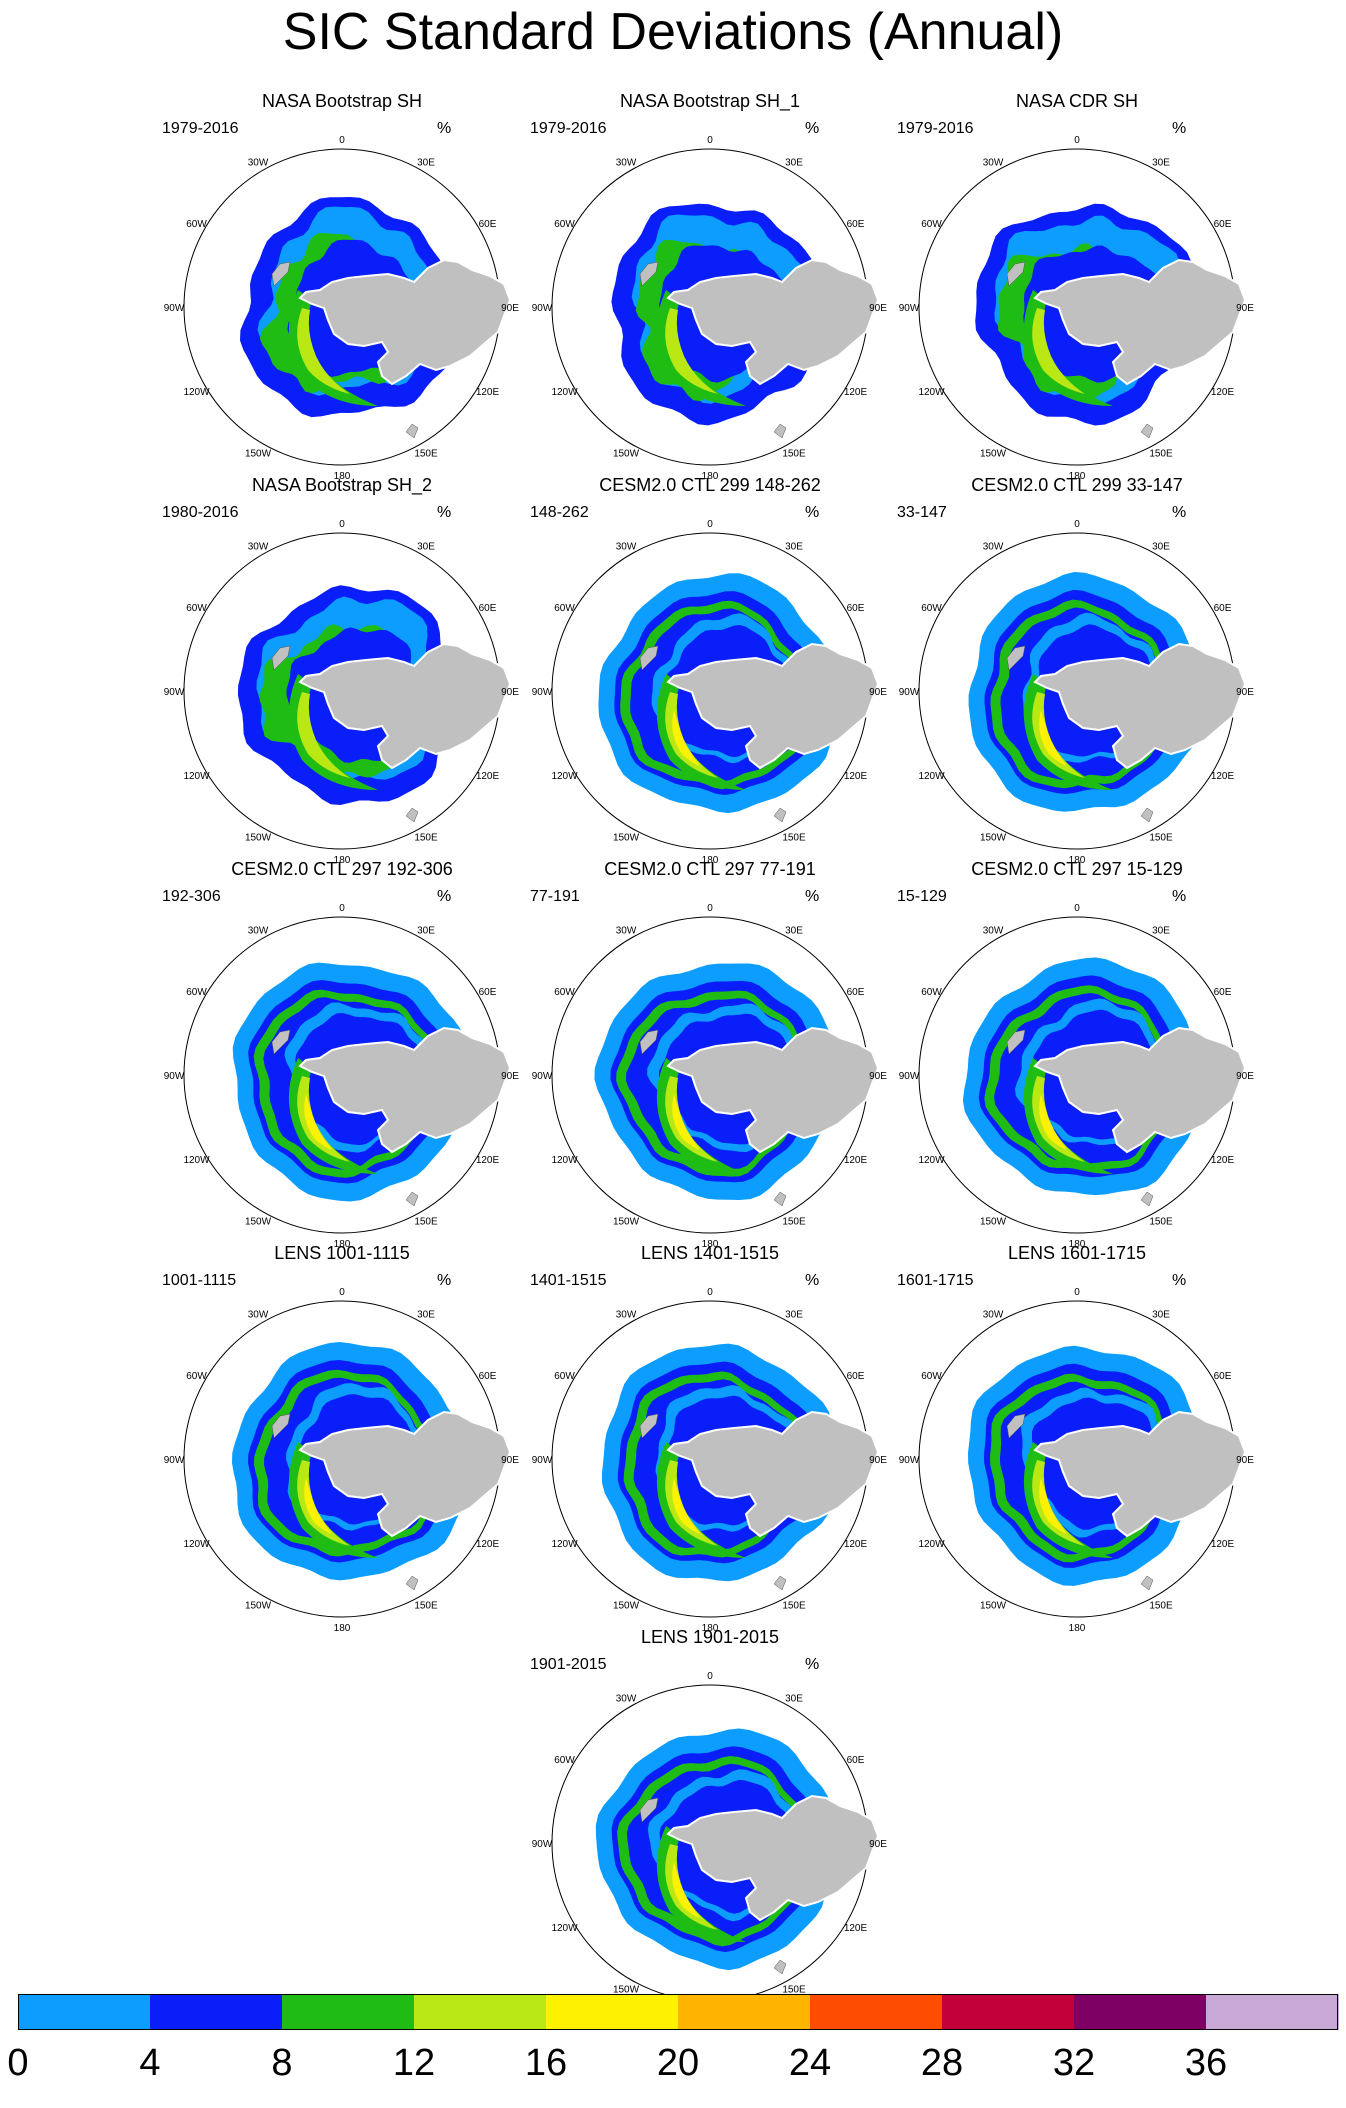 The image size is (1346, 2108). Describe the element at coordinates (342, 869) in the screenshot. I see `panel-title: CESM2.0 CTL 297 192-306` at that location.